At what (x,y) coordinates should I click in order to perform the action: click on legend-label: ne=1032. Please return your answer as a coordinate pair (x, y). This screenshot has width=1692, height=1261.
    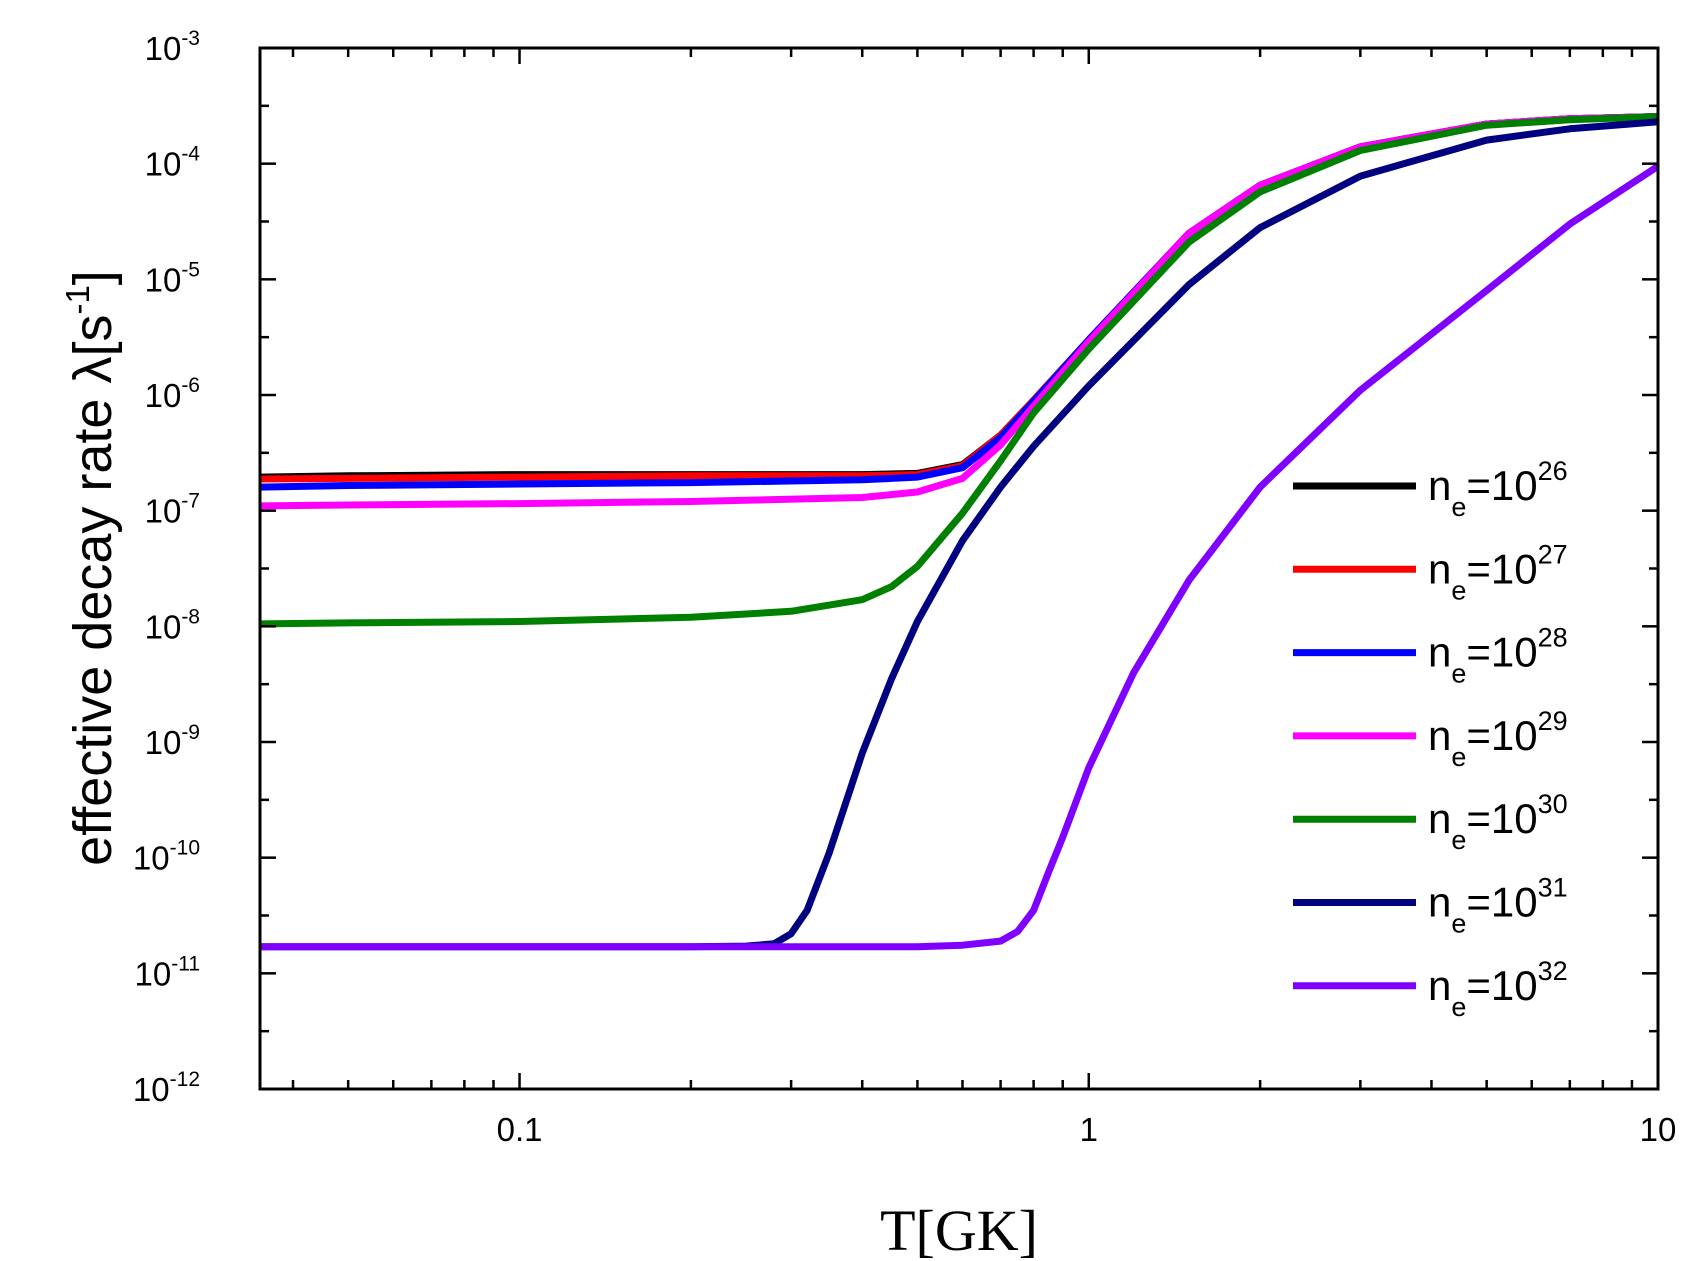
    Looking at the image, I should click on (1498, 989).